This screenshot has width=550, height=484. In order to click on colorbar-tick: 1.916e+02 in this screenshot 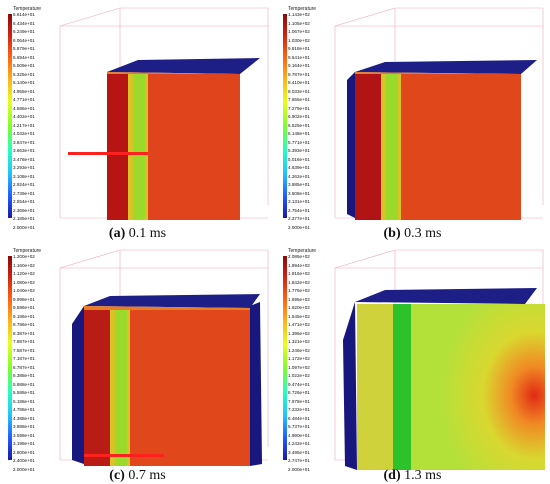, I will do `click(299, 273)`.